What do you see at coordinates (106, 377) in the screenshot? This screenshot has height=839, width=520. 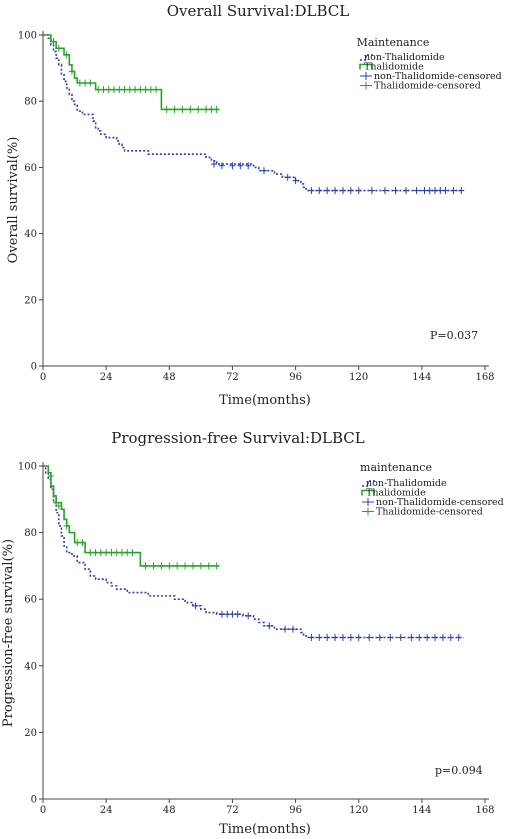 I see `x-tick-label: 24` at bounding box center [106, 377].